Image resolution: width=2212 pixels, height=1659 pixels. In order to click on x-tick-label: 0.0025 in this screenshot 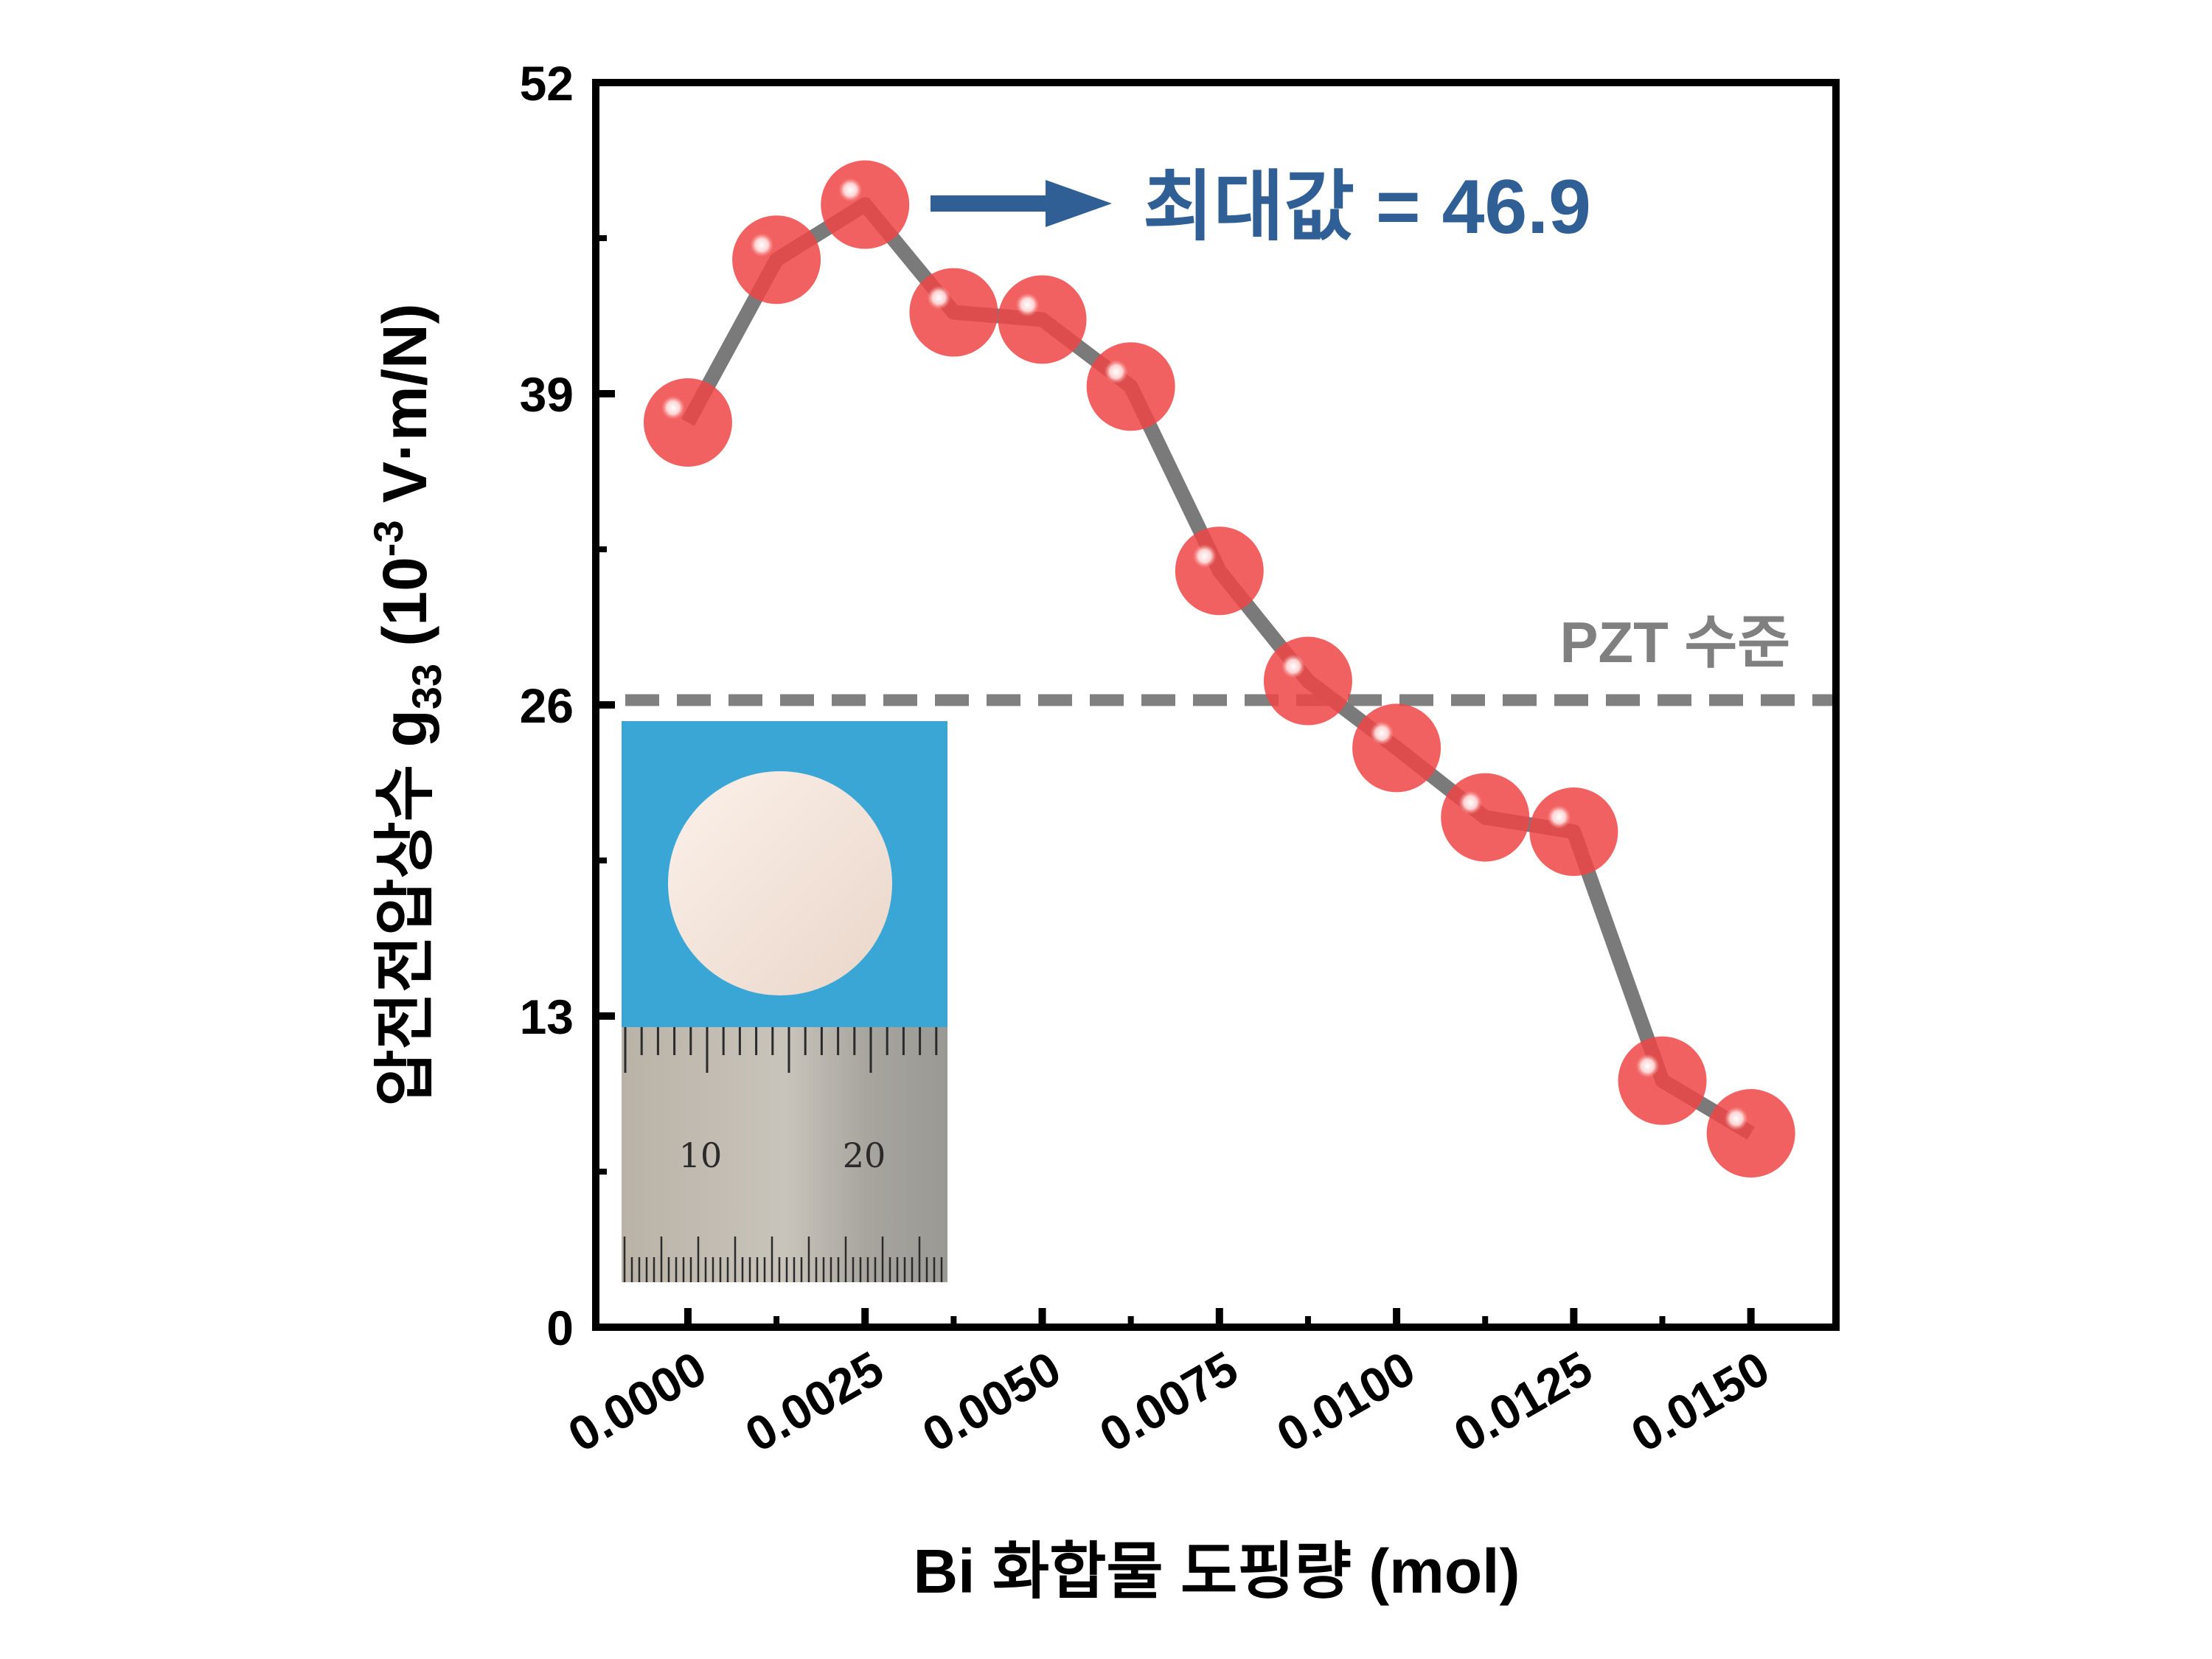, I will do `click(814, 1401)`.